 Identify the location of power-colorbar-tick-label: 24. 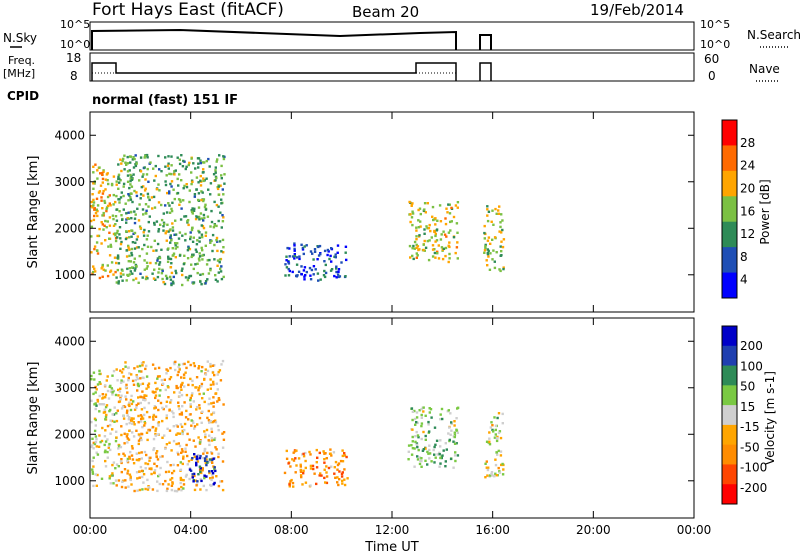
(747, 166).